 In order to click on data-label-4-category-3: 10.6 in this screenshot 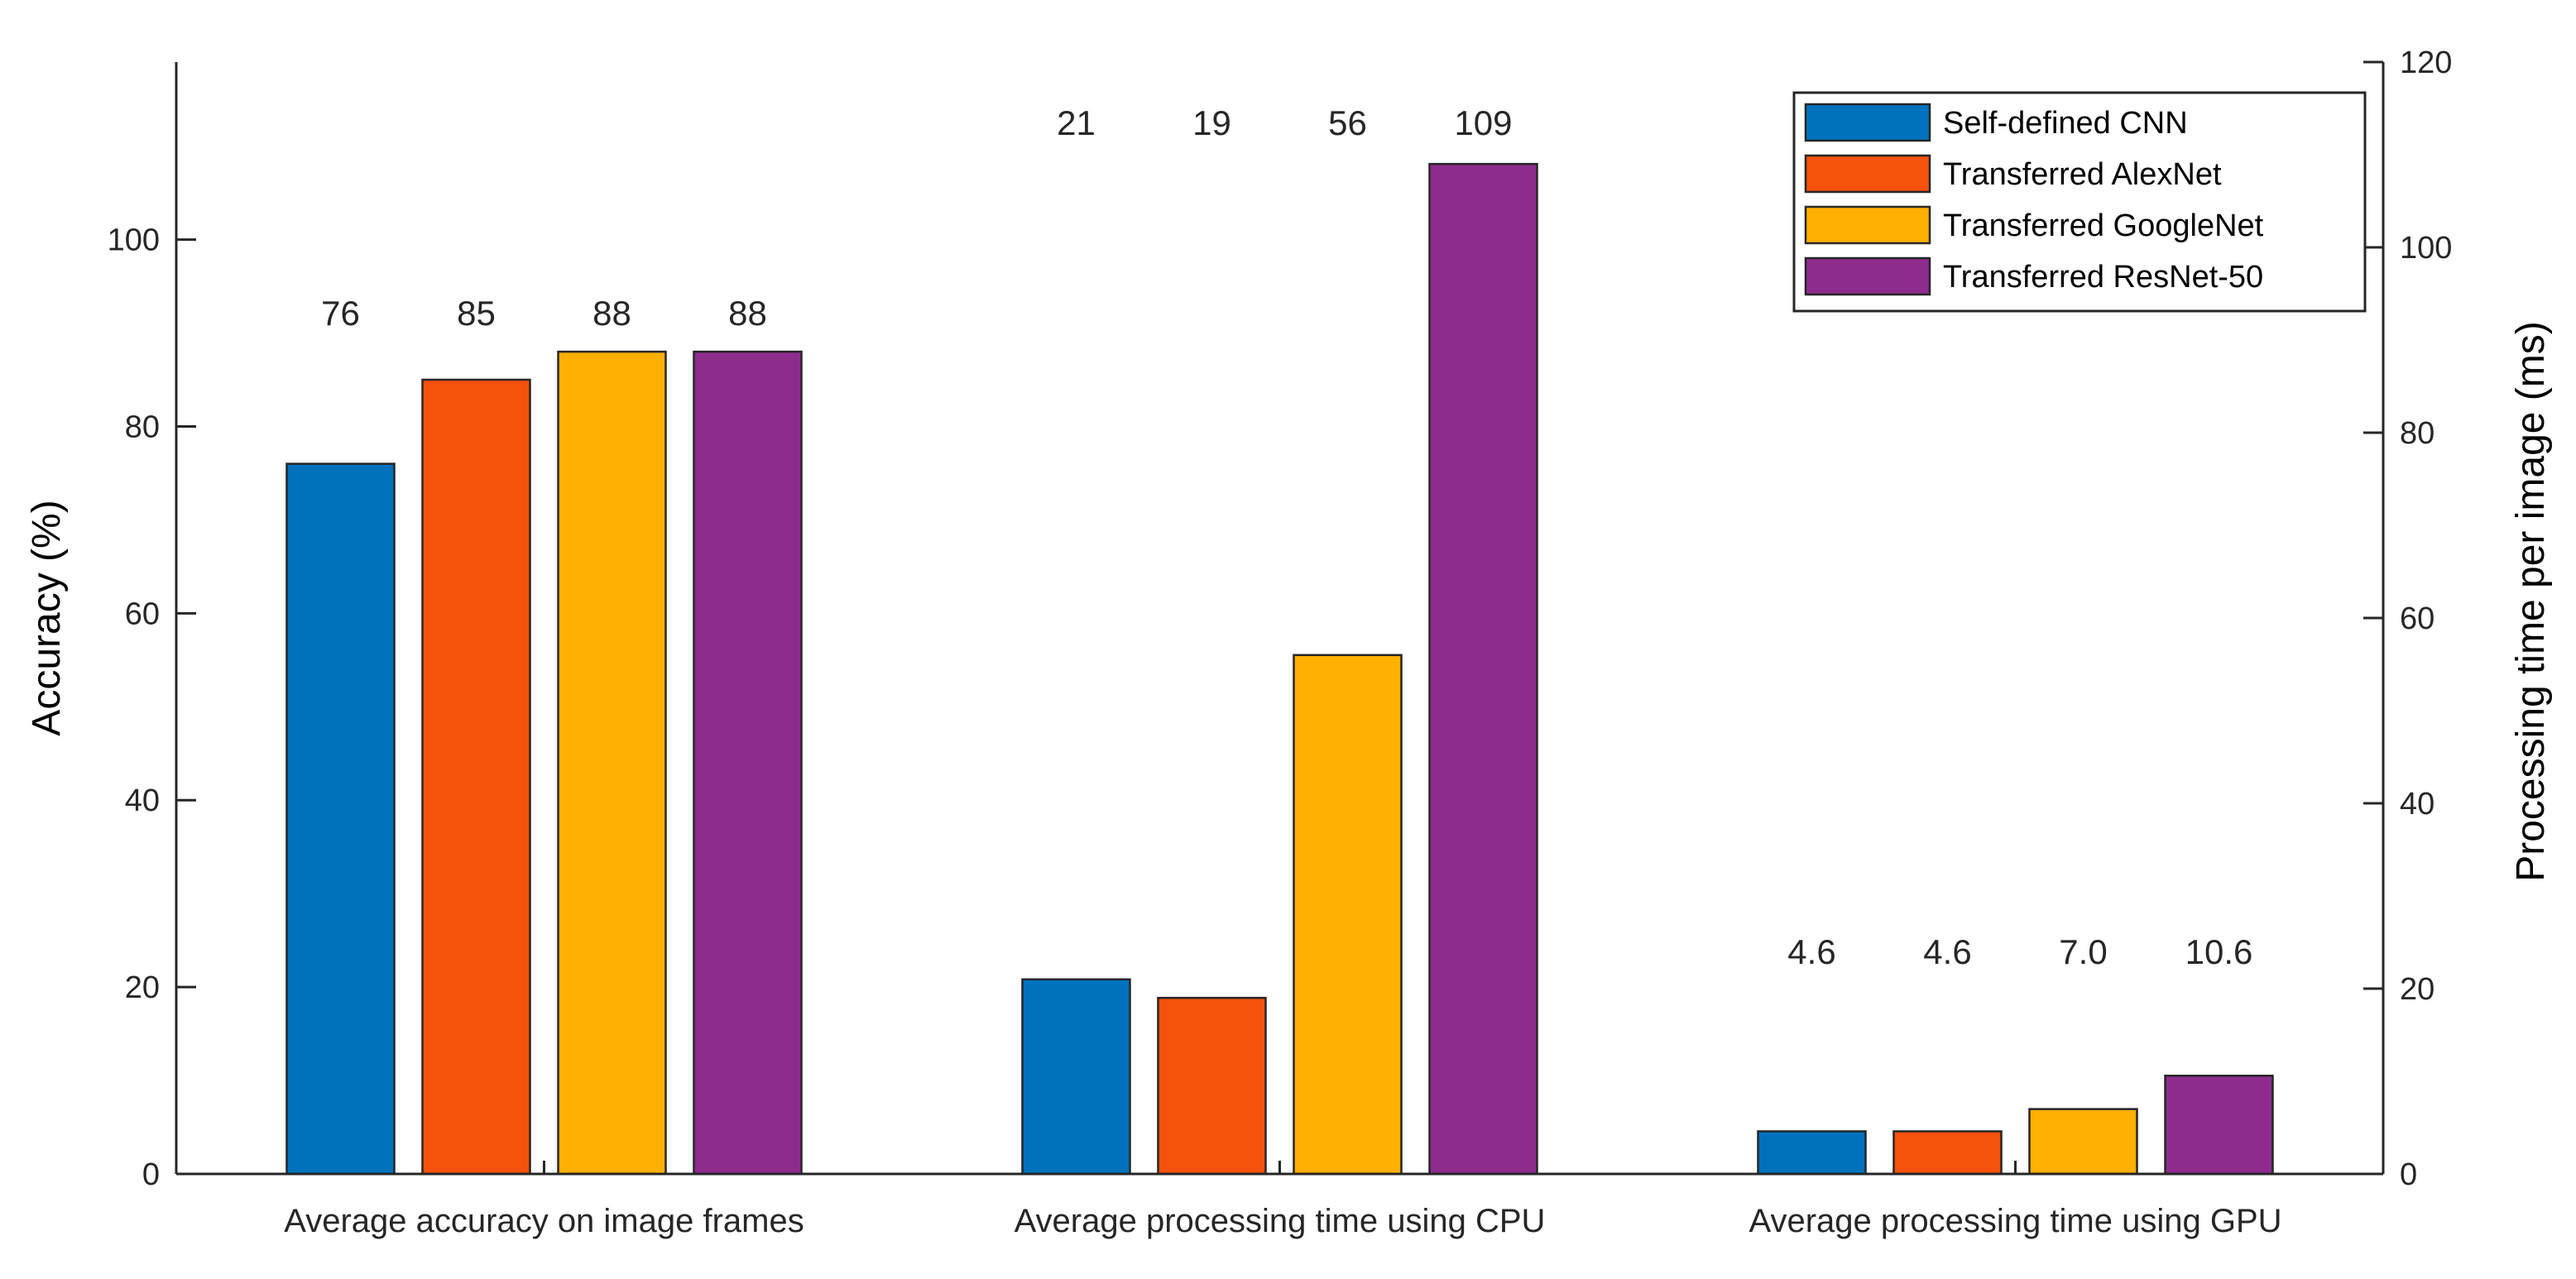, I will do `click(2219, 952)`.